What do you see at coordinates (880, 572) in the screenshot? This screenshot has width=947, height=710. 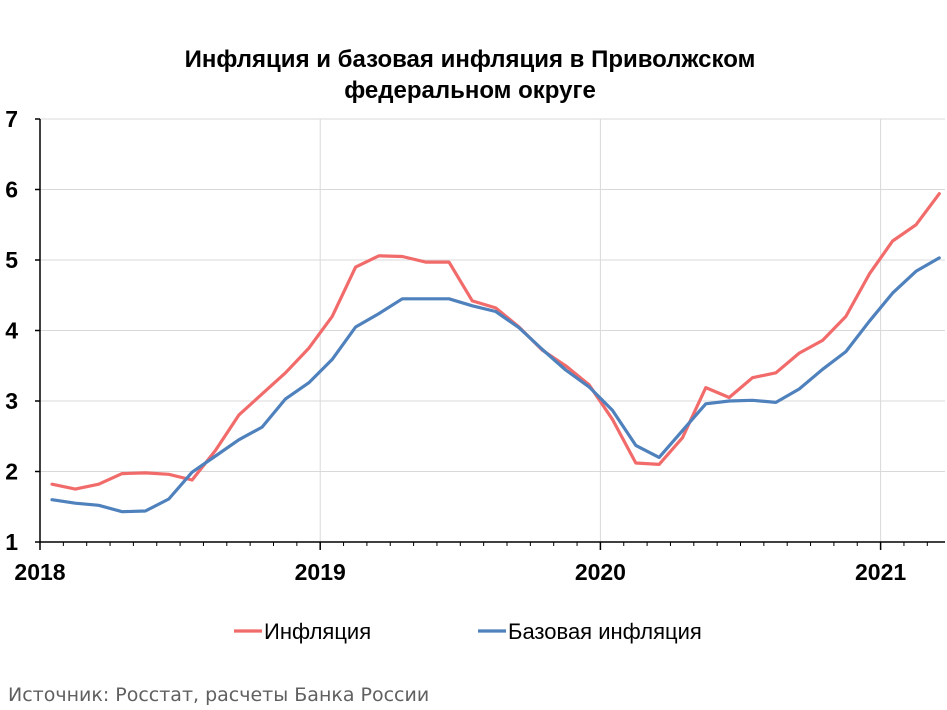 I see `x-tick-label: 2021` at bounding box center [880, 572].